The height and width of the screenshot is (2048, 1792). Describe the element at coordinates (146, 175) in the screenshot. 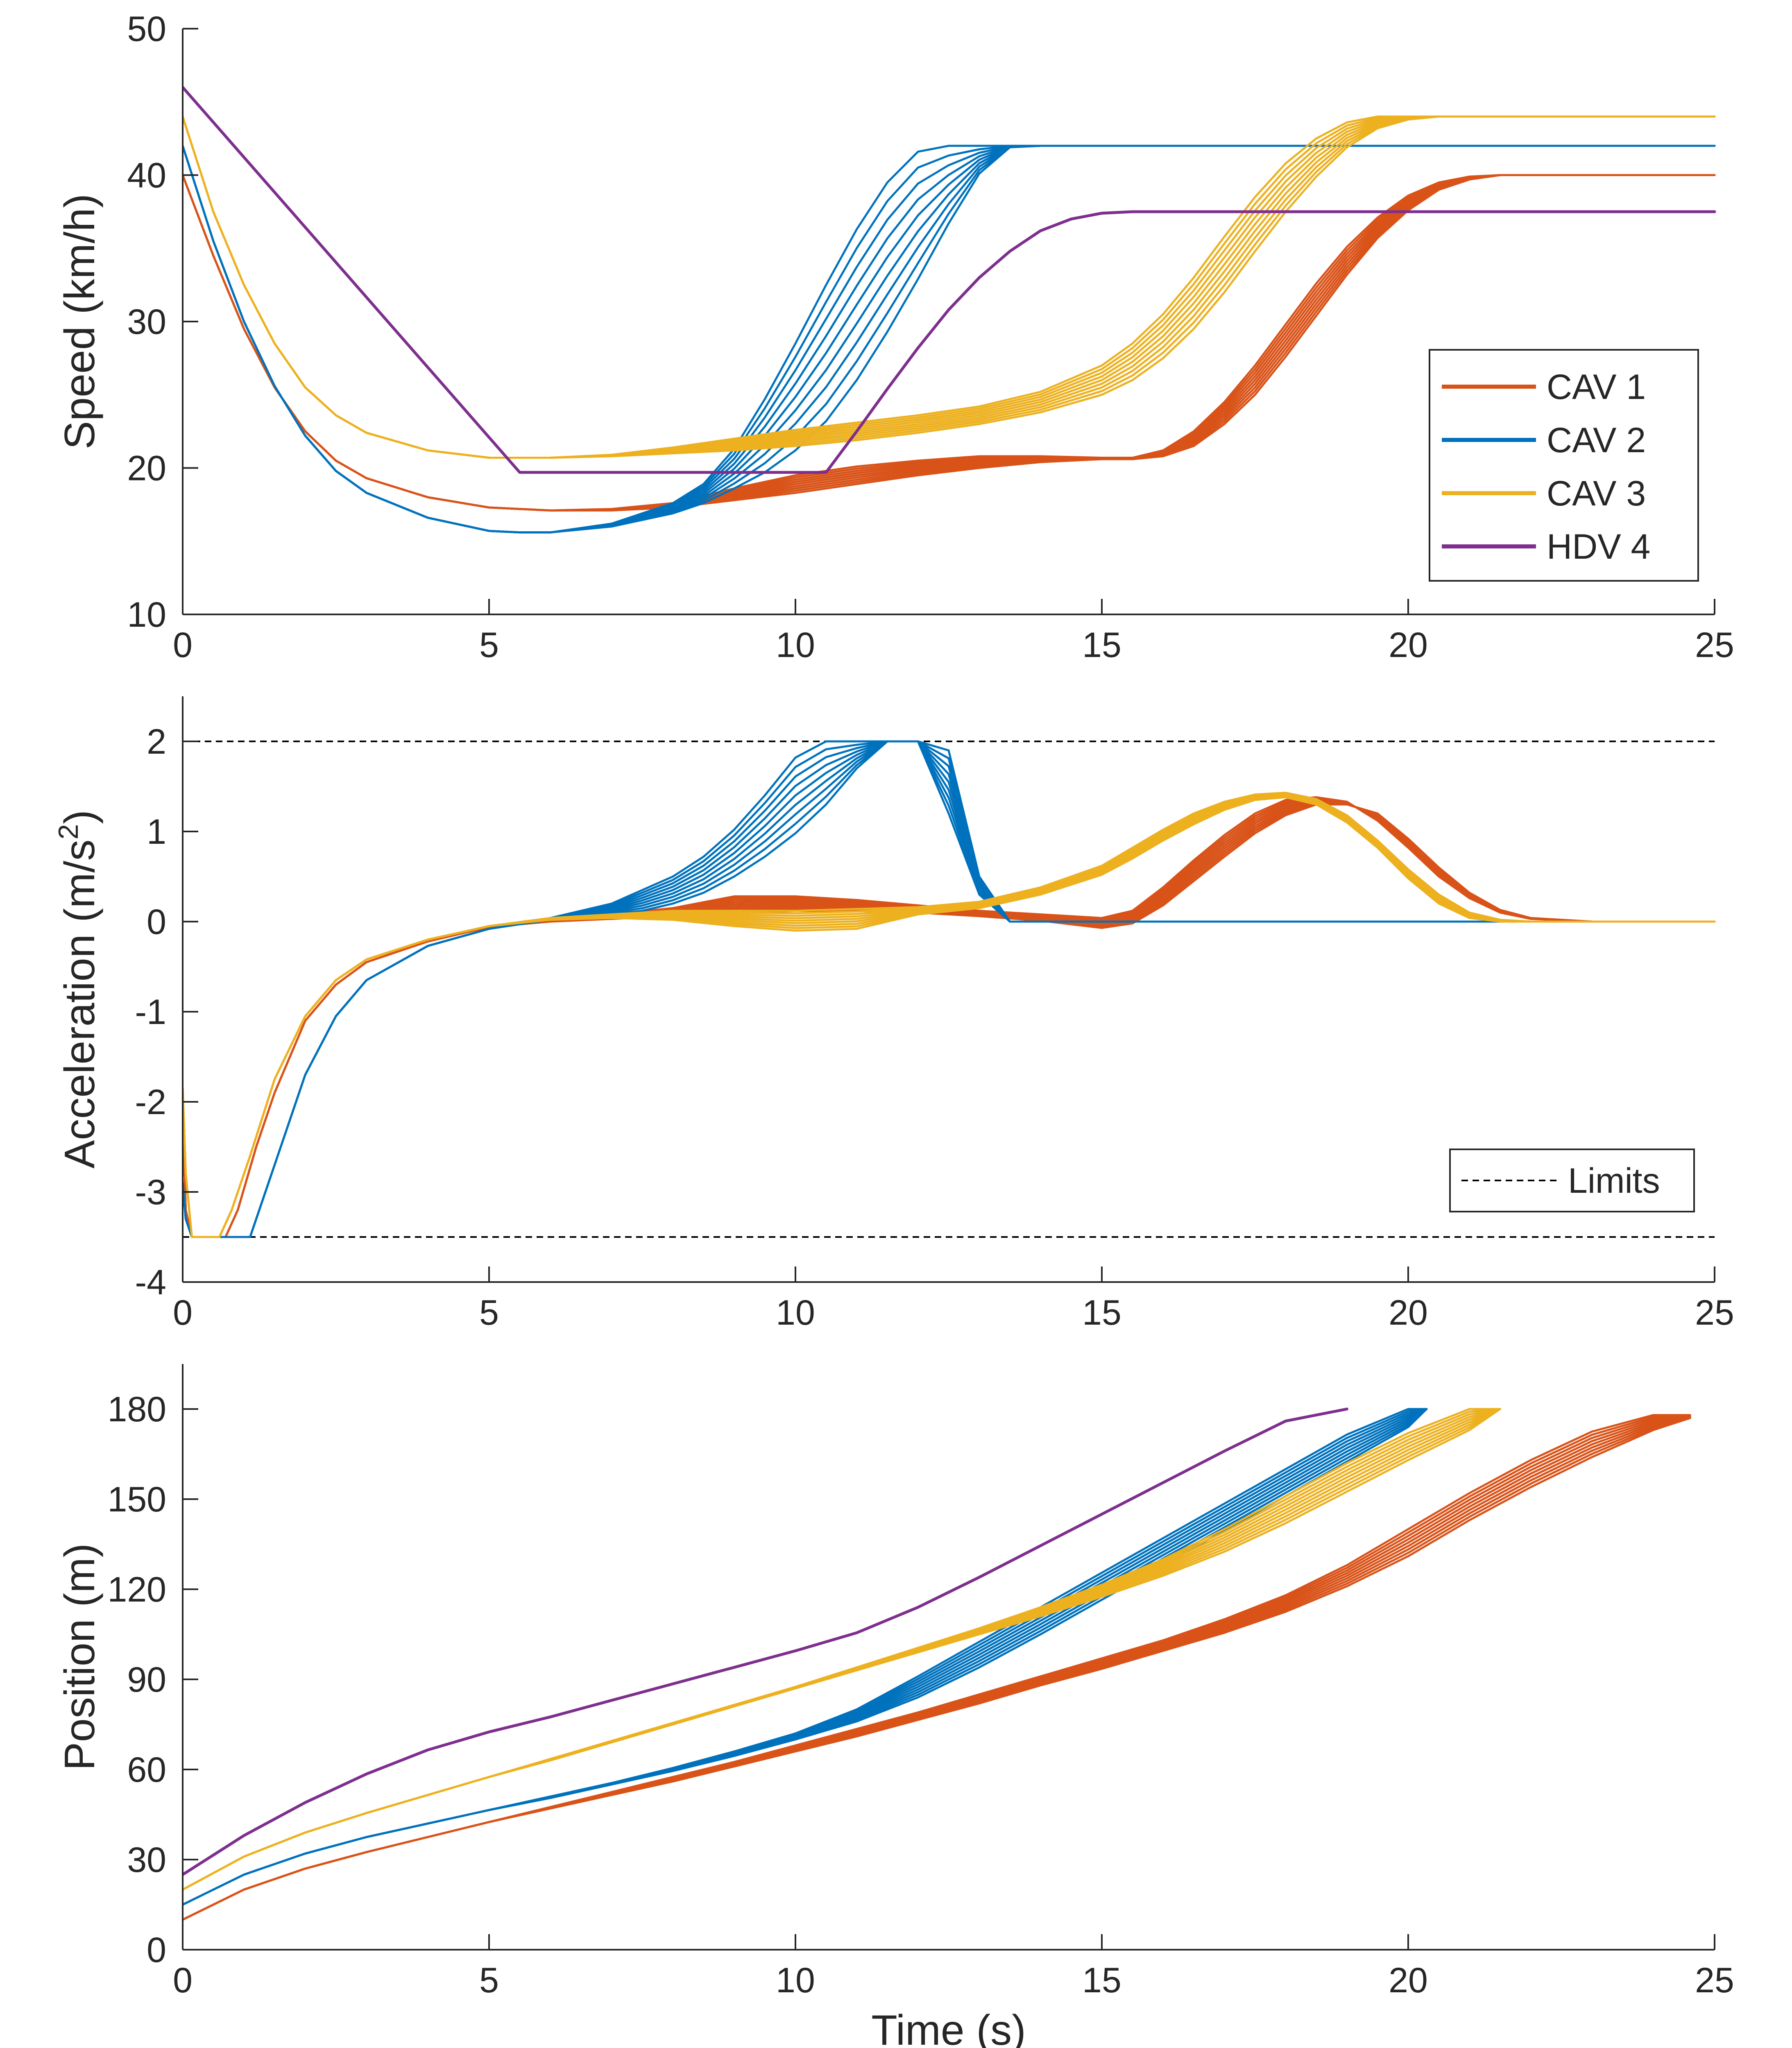

I see `speed-y-tick-label: 40` at that location.